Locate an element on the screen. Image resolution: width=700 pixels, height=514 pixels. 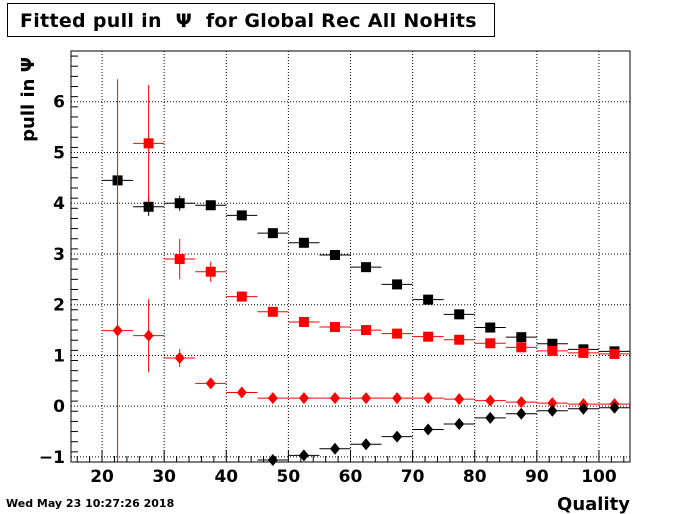
y-tick-label: 6 is located at coordinates (59, 103).